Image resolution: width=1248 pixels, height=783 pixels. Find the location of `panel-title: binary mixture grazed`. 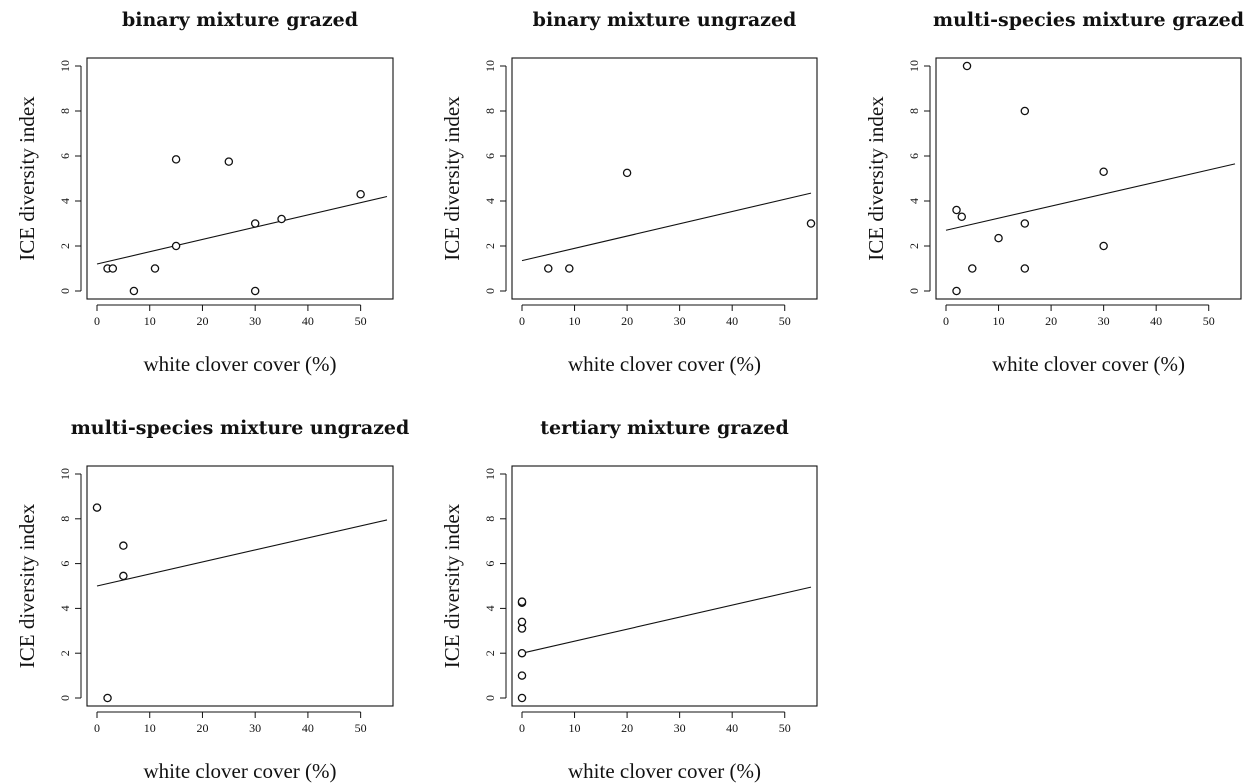

panel-title: binary mixture grazed is located at coordinates (240, 20).